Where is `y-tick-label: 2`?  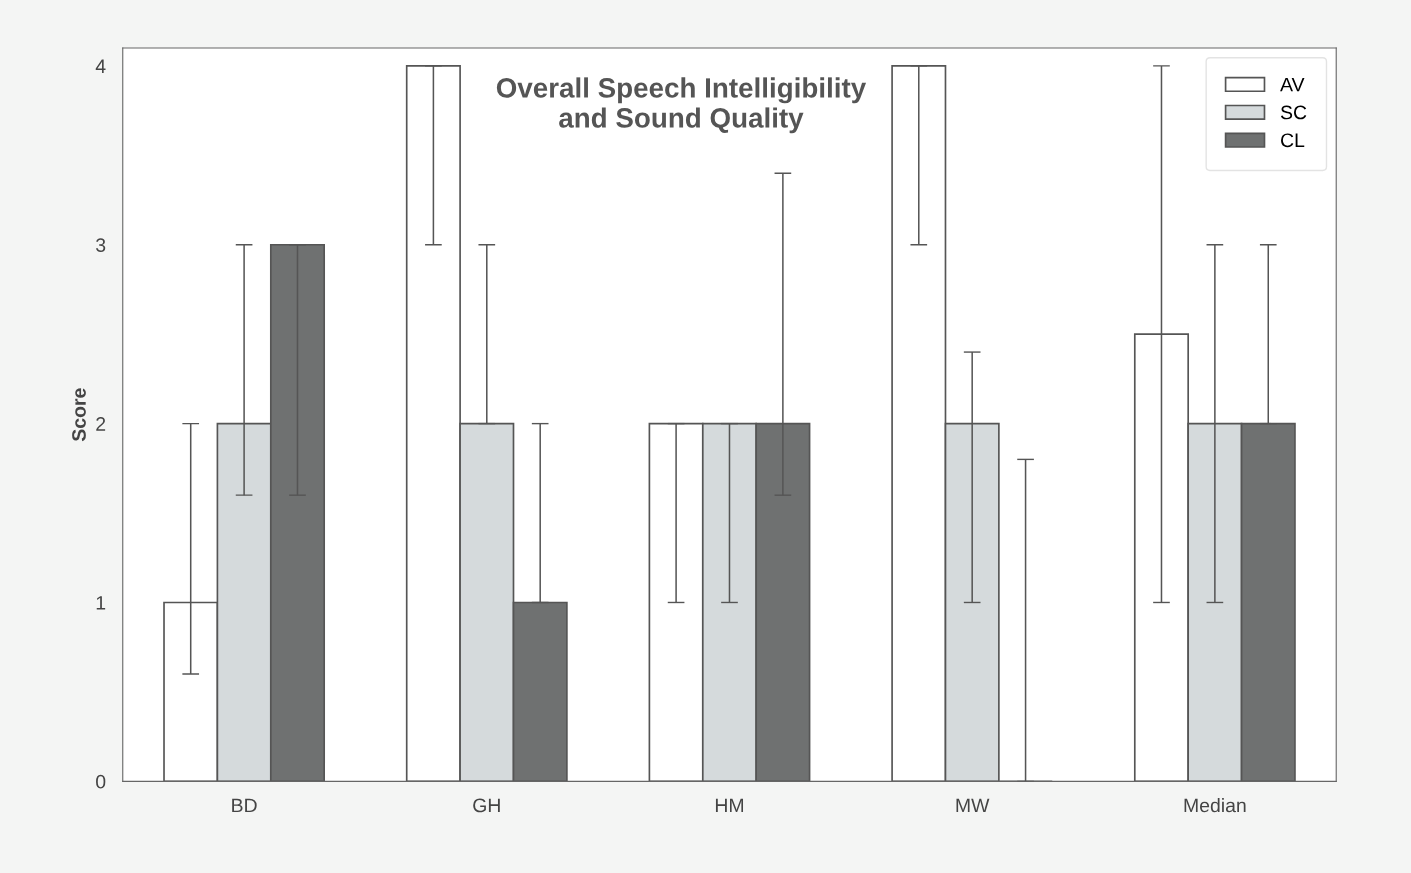
y-tick-label: 2 is located at coordinates (101, 424).